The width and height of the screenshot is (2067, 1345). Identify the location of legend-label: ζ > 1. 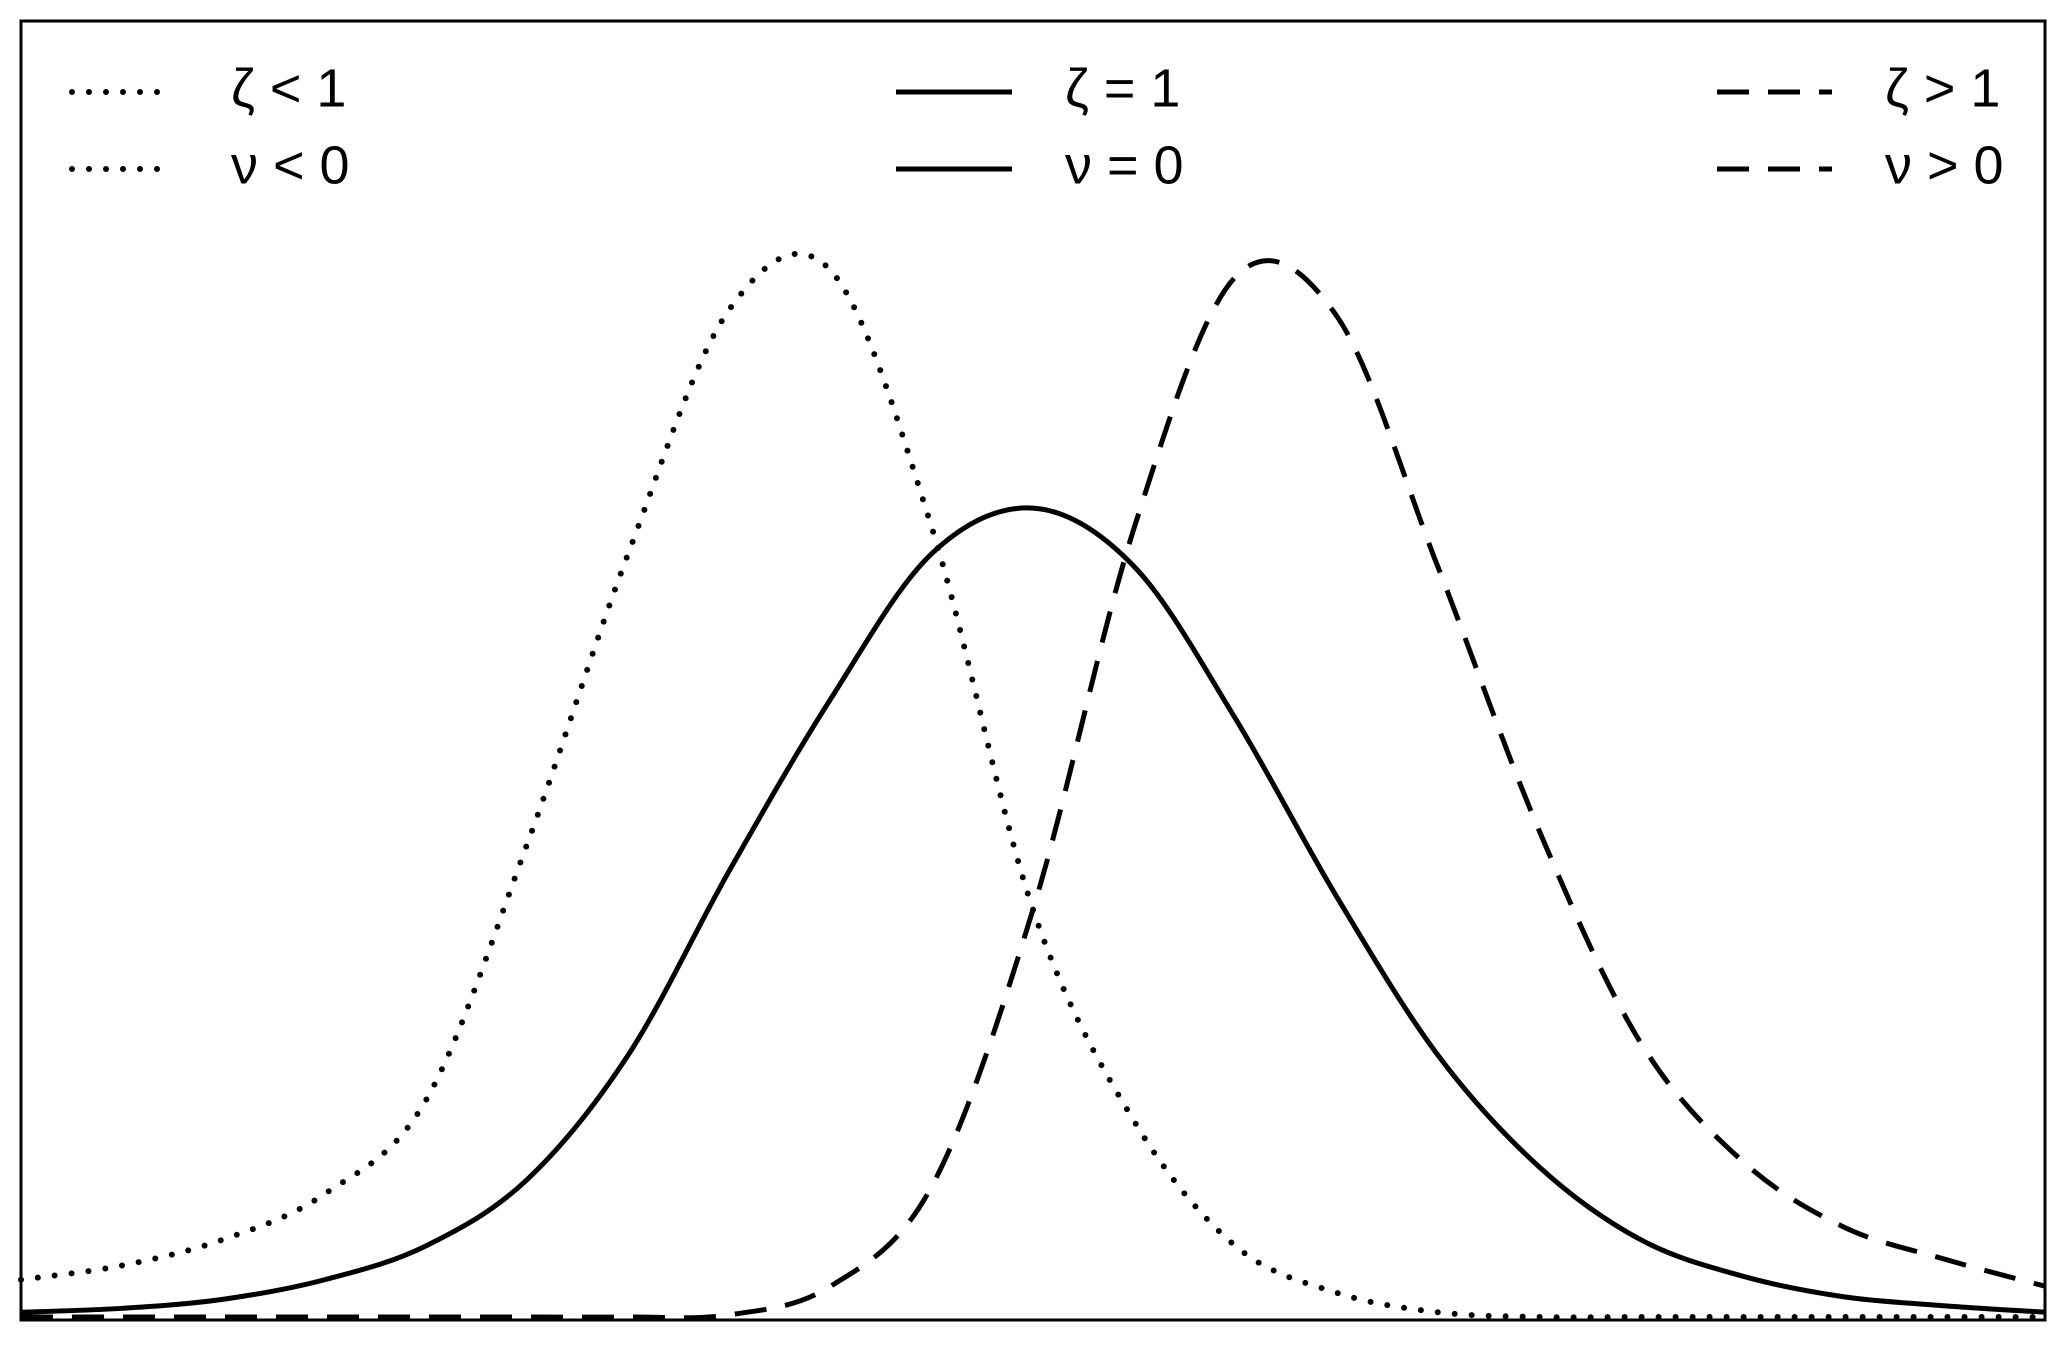
(1942, 88).